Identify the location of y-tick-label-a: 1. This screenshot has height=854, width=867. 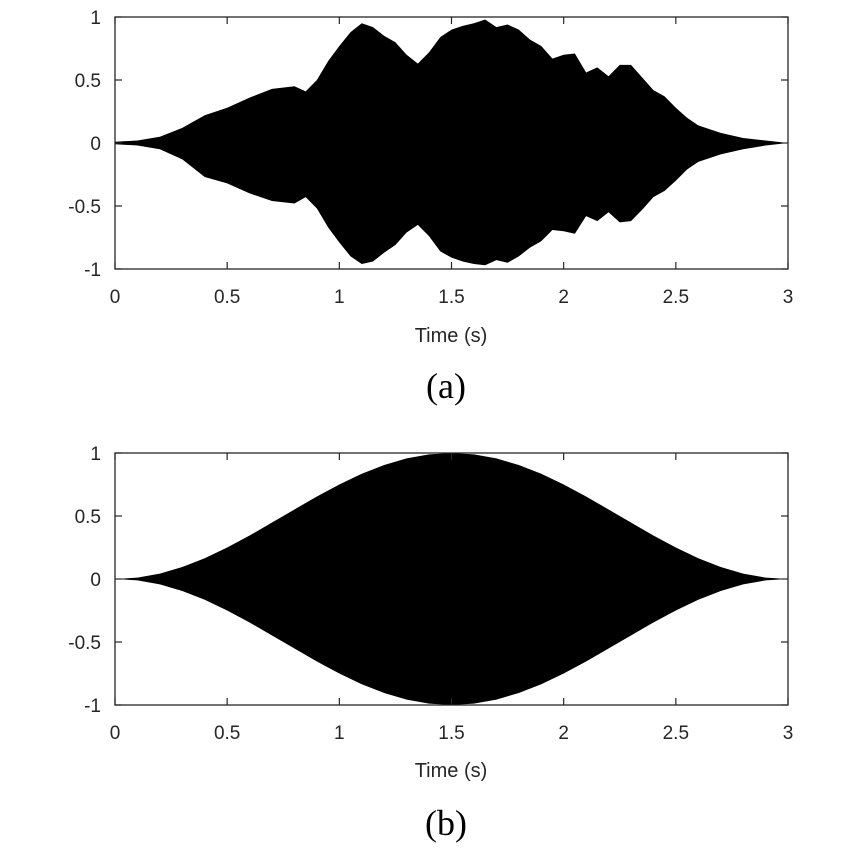
(95, 18).